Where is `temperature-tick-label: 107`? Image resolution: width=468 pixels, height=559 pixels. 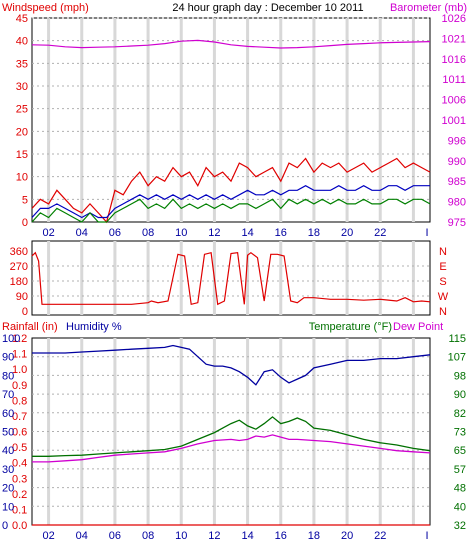
temperature-tick-label: 107 is located at coordinates (457, 358).